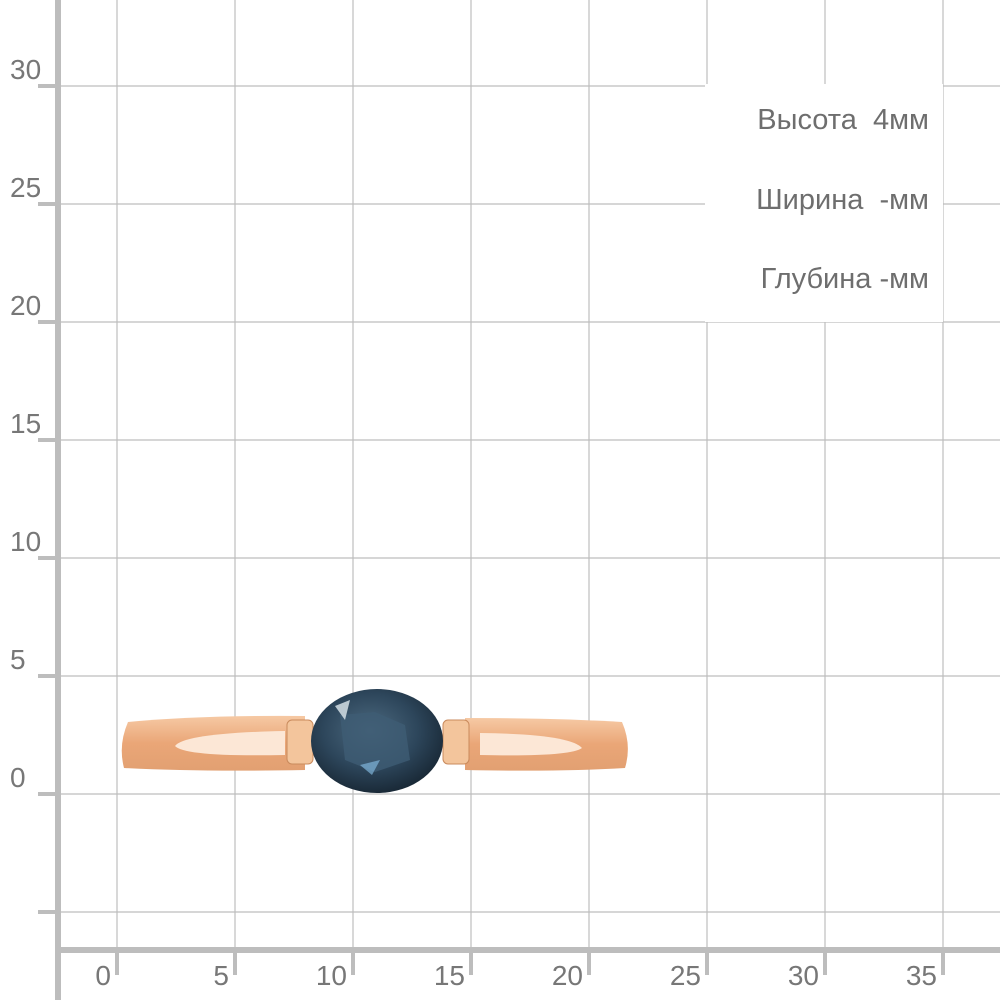 The width and height of the screenshot is (1000, 1000). Describe the element at coordinates (18, 659) in the screenshot. I see `y-tick-label: 5` at that location.